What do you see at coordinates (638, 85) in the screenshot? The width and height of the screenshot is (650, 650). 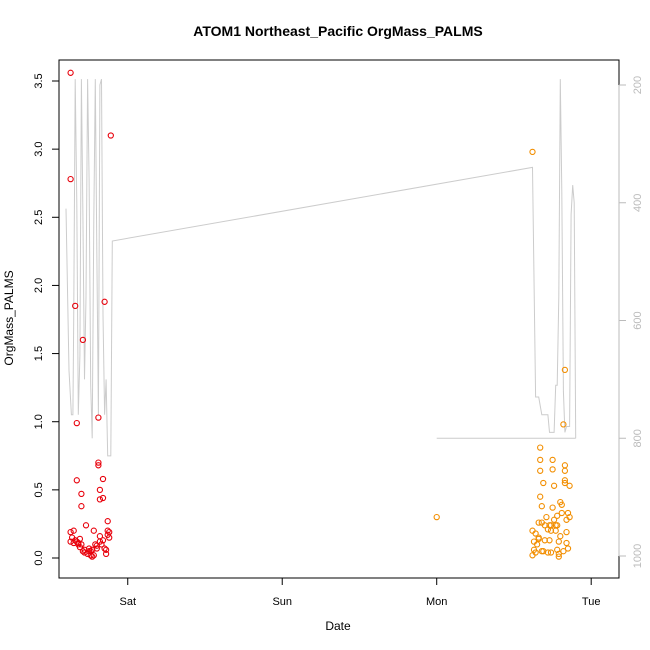 I see `right-tick-label: 200` at bounding box center [638, 85].